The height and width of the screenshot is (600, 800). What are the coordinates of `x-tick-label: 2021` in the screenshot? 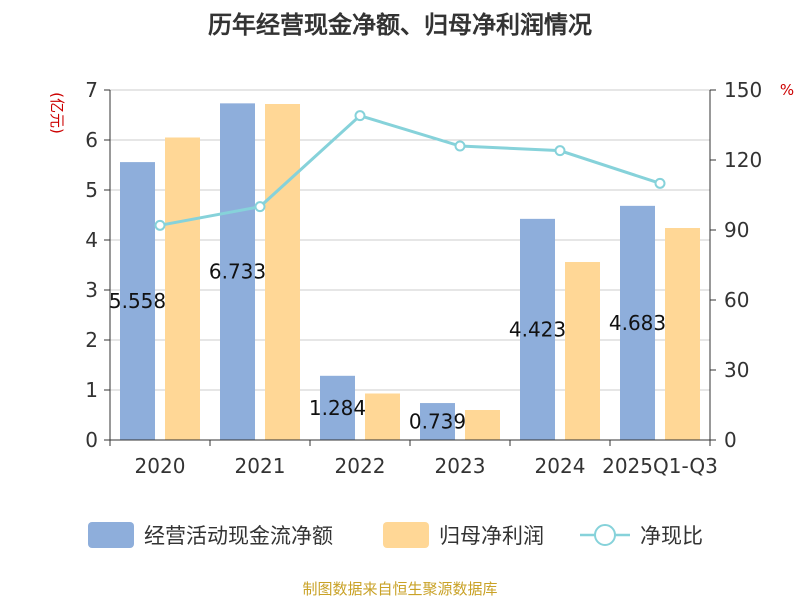 It's located at (260, 466).